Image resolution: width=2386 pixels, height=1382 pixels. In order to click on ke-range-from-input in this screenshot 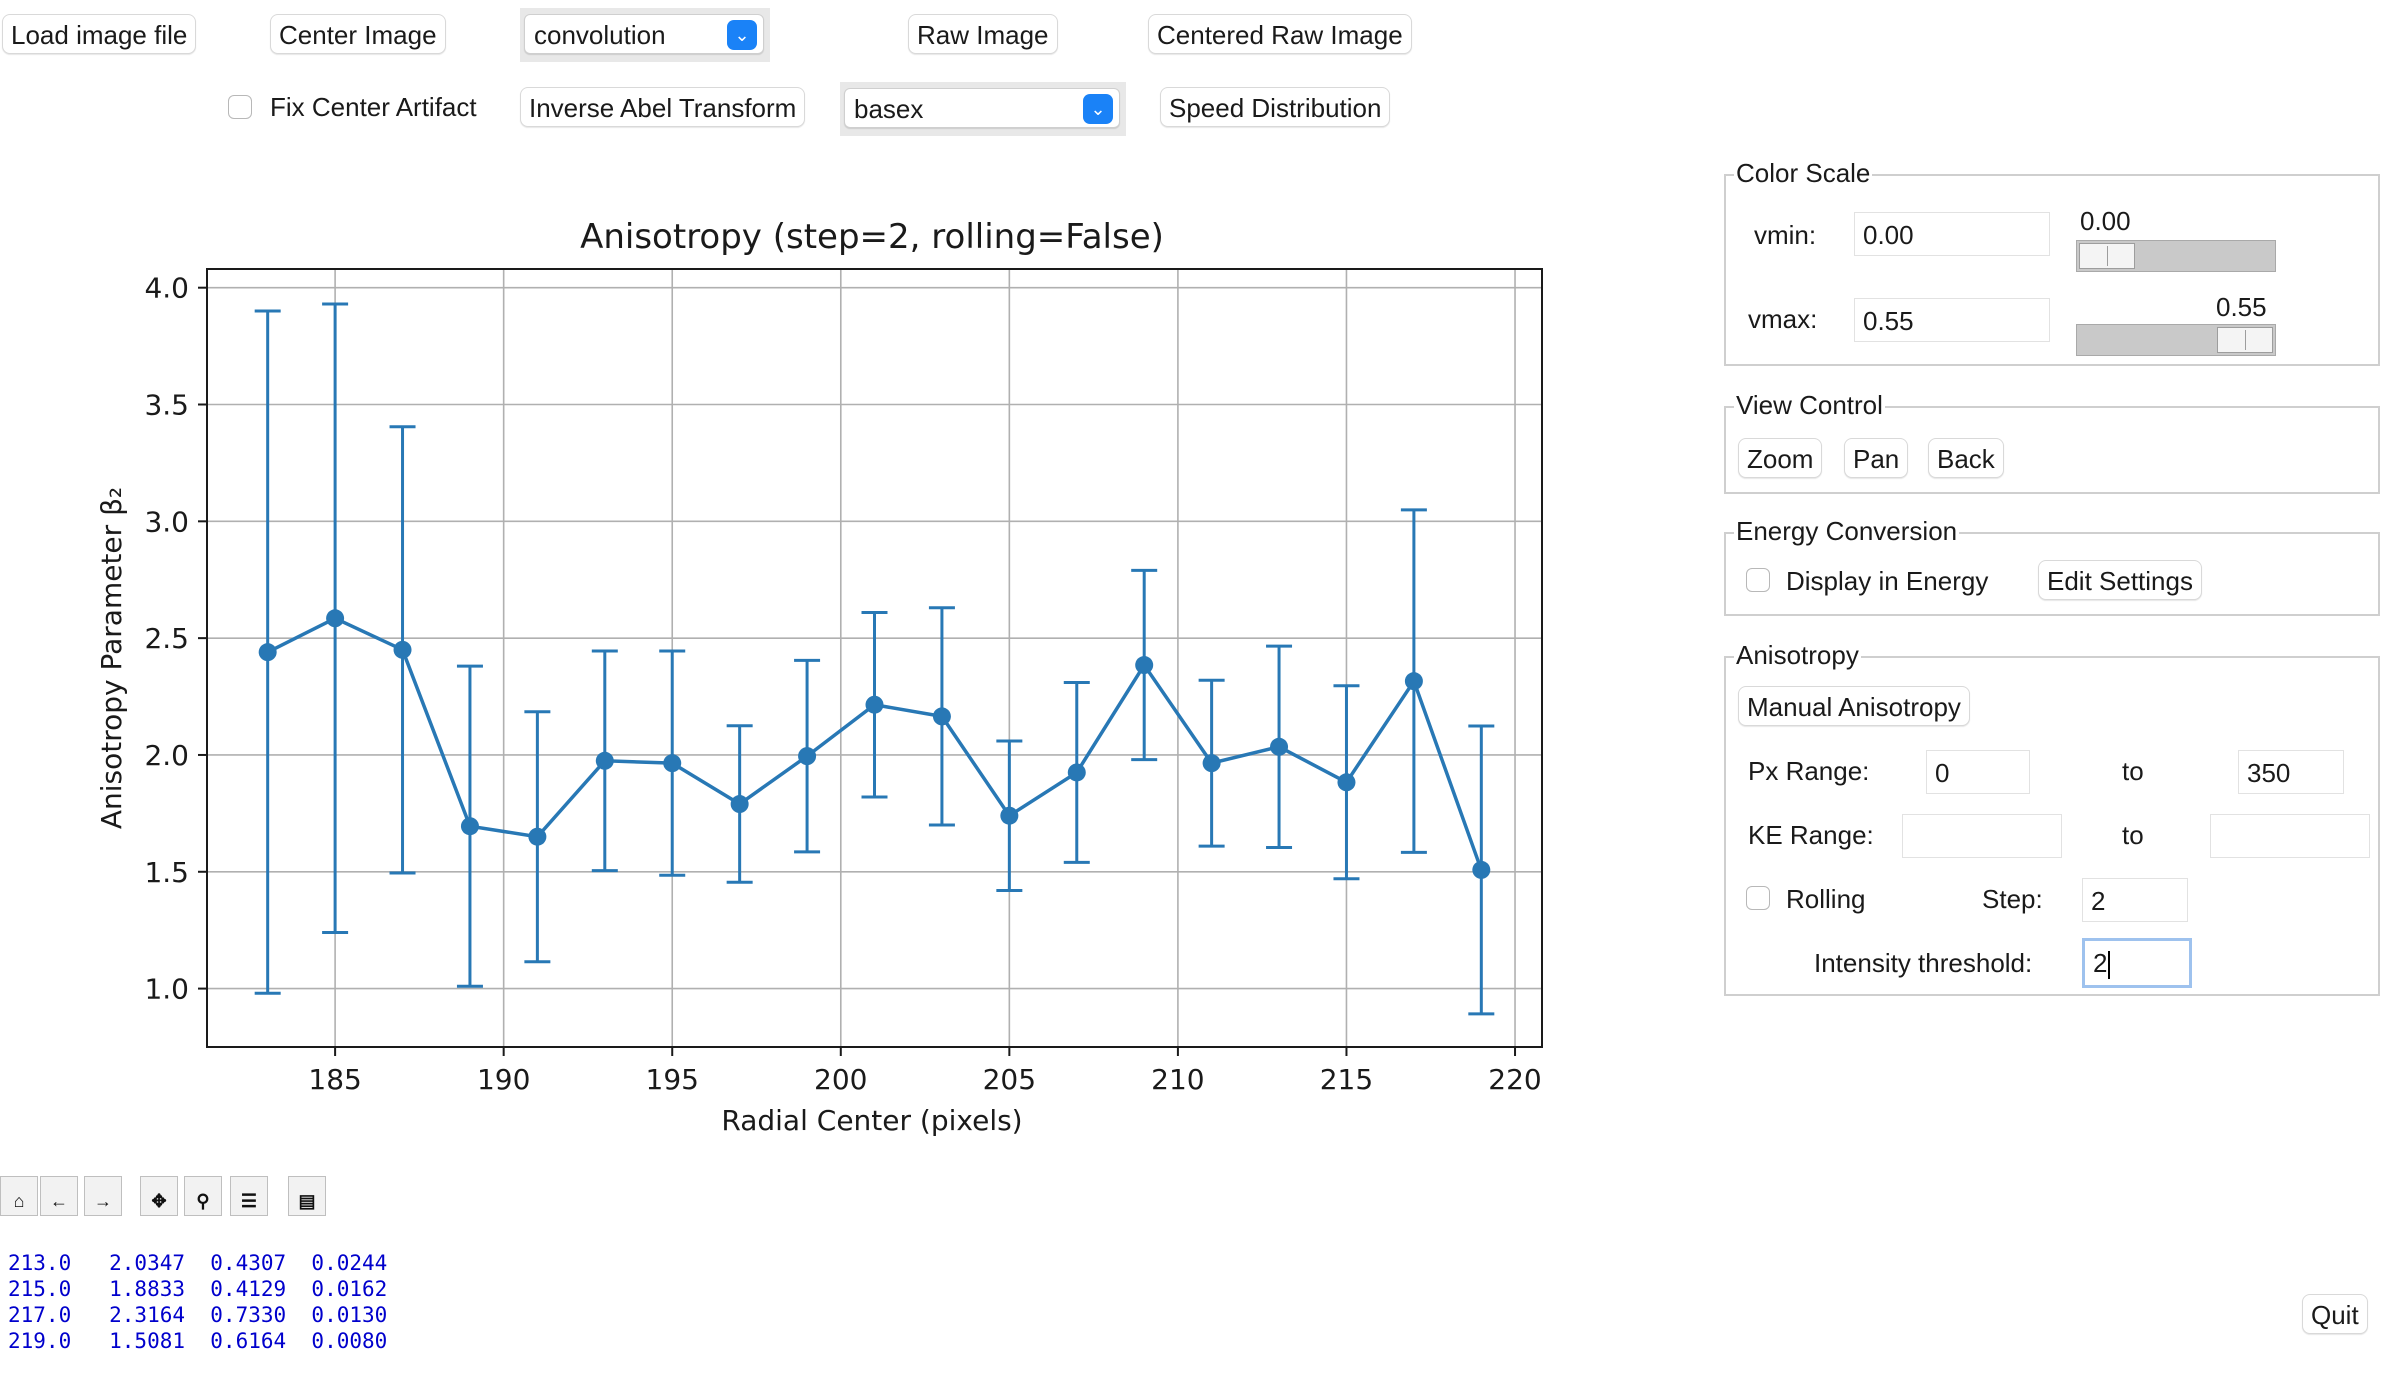, I will do `click(1982, 836)`.